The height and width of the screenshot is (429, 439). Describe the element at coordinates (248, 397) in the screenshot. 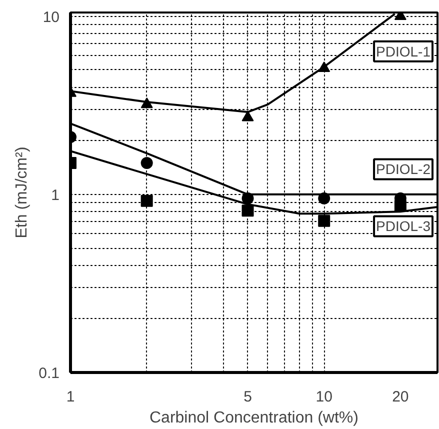

I see `x-tick-label: 5` at that location.